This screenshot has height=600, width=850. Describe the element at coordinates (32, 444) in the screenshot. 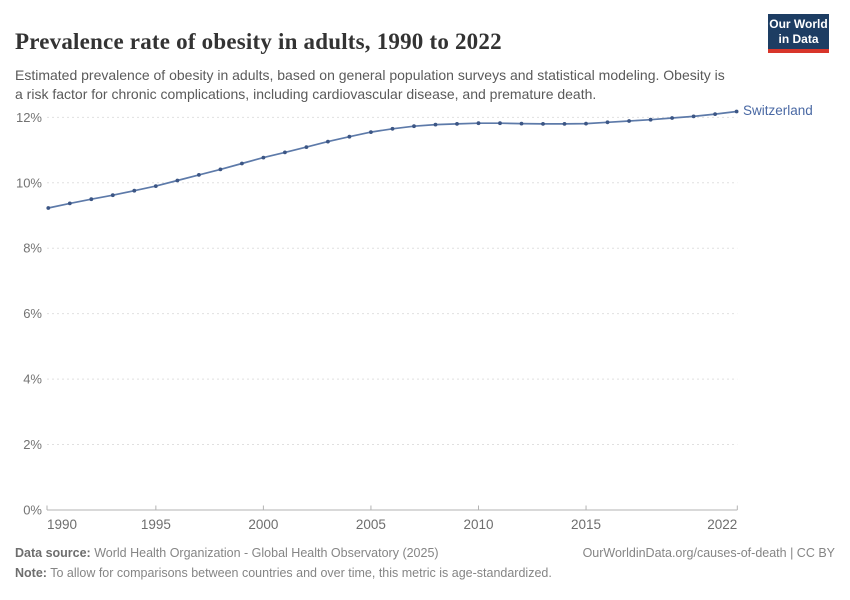

I see `y-axis-tick-label: 2%` at that location.